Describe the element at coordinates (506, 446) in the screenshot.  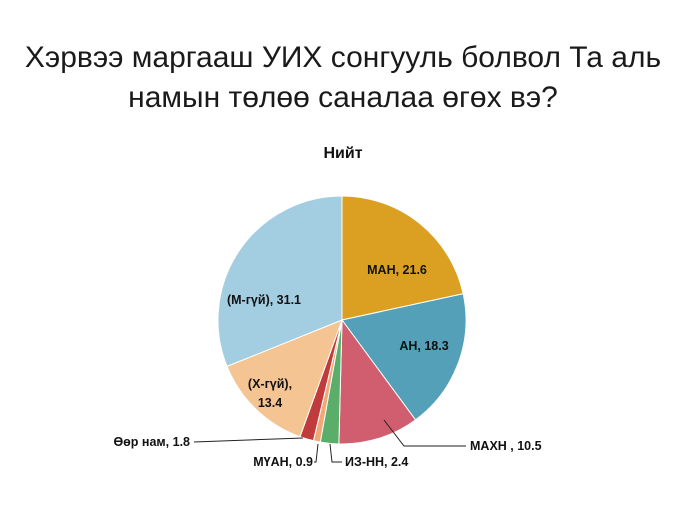
I see `data-label-махн: МАХН , 10.5` at that location.